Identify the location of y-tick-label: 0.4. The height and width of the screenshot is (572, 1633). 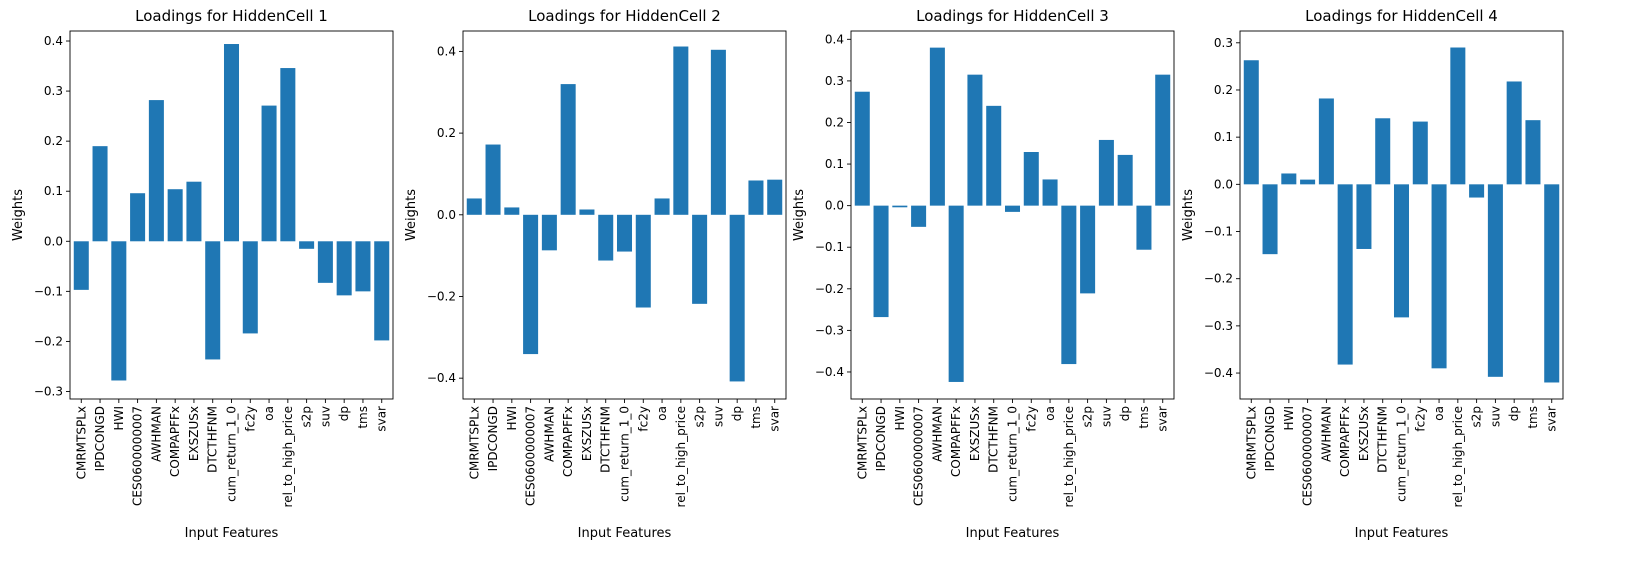
(834, 39).